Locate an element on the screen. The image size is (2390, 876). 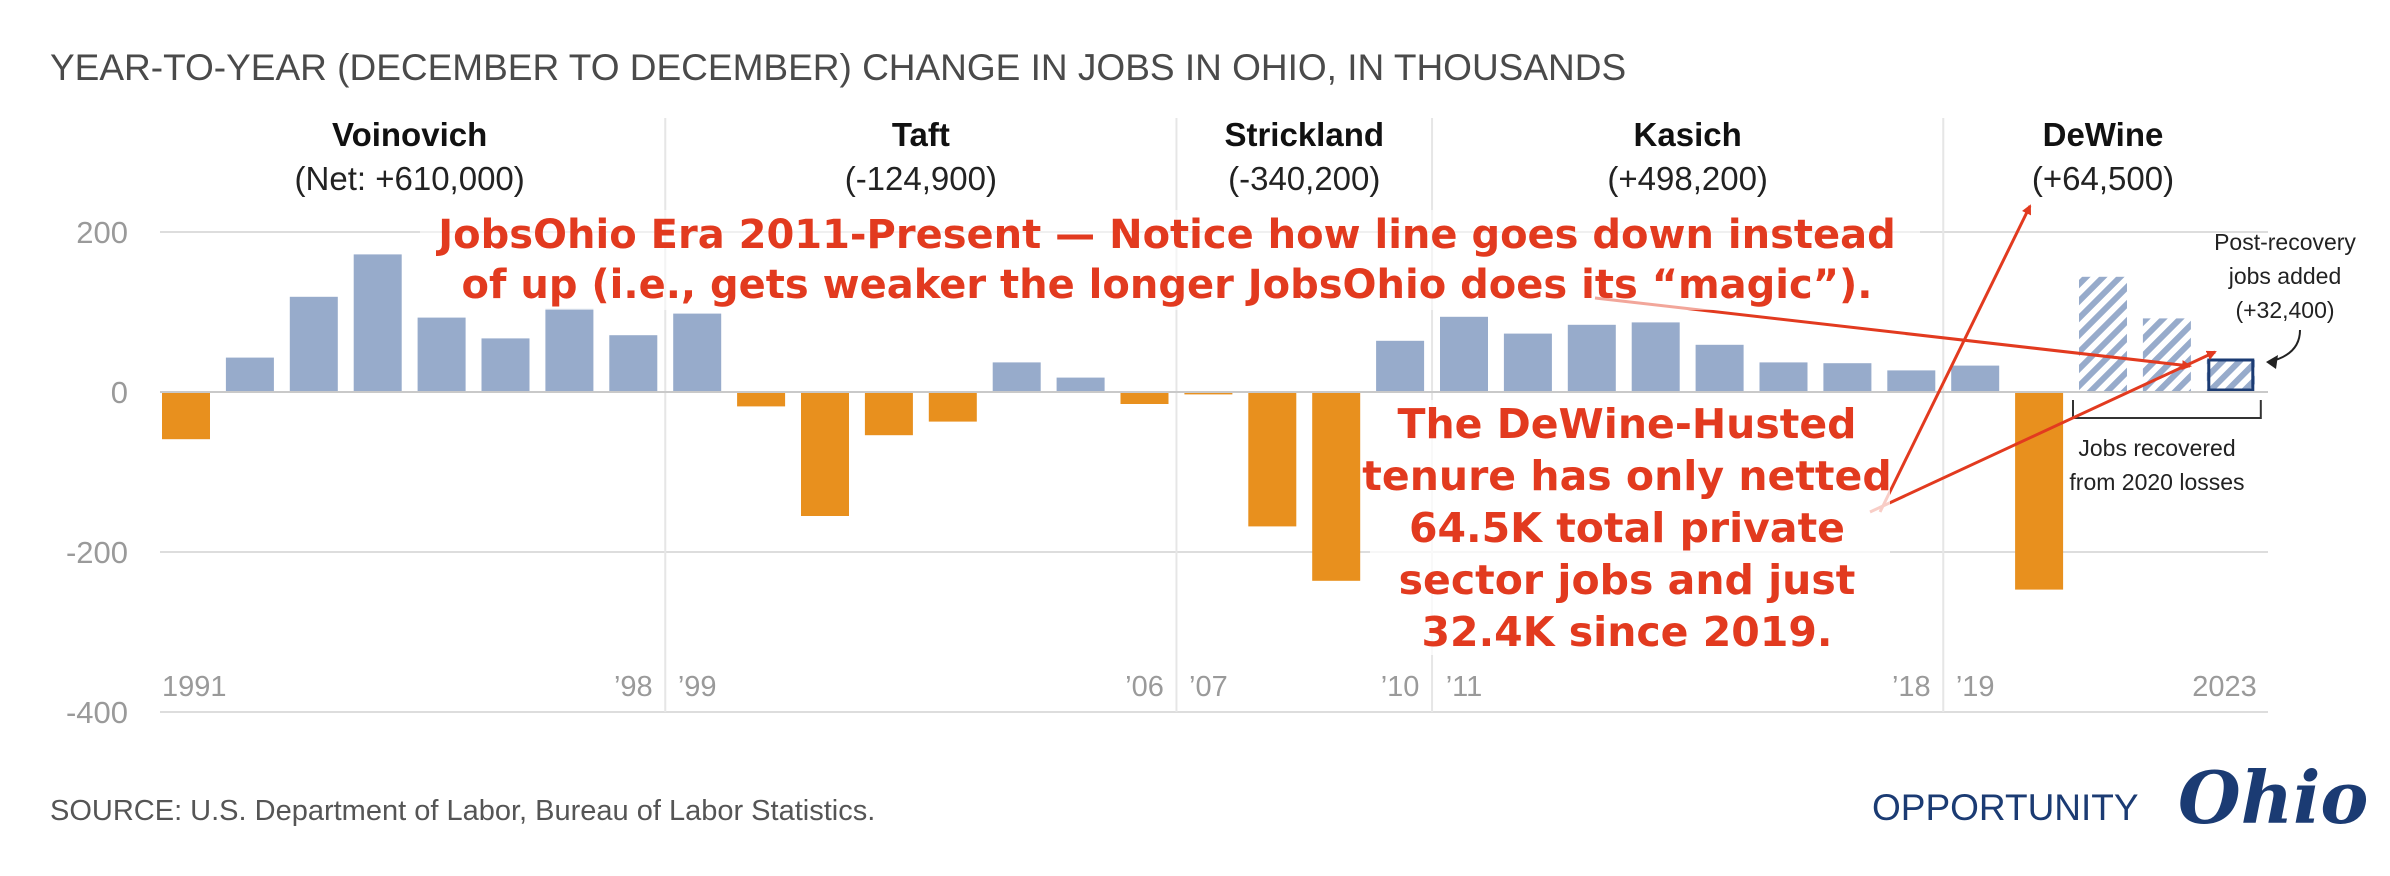
recovered-bracket is located at coordinates (2167, 409).